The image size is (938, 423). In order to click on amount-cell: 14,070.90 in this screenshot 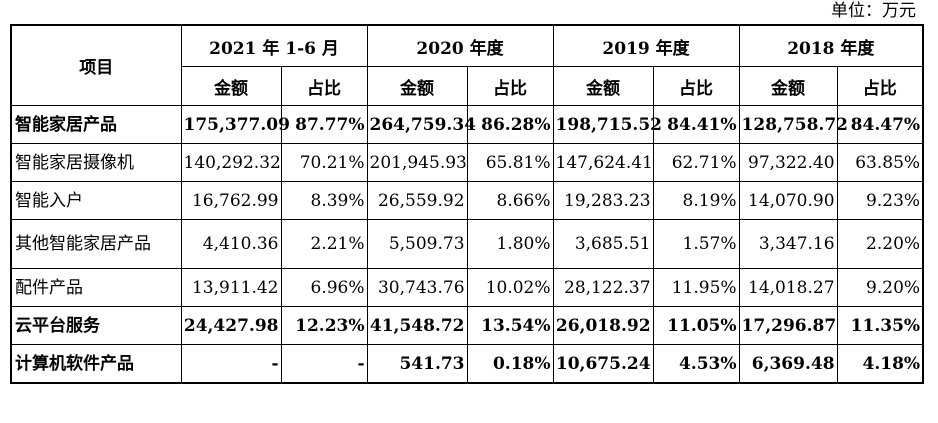, I will do `click(788, 200)`.